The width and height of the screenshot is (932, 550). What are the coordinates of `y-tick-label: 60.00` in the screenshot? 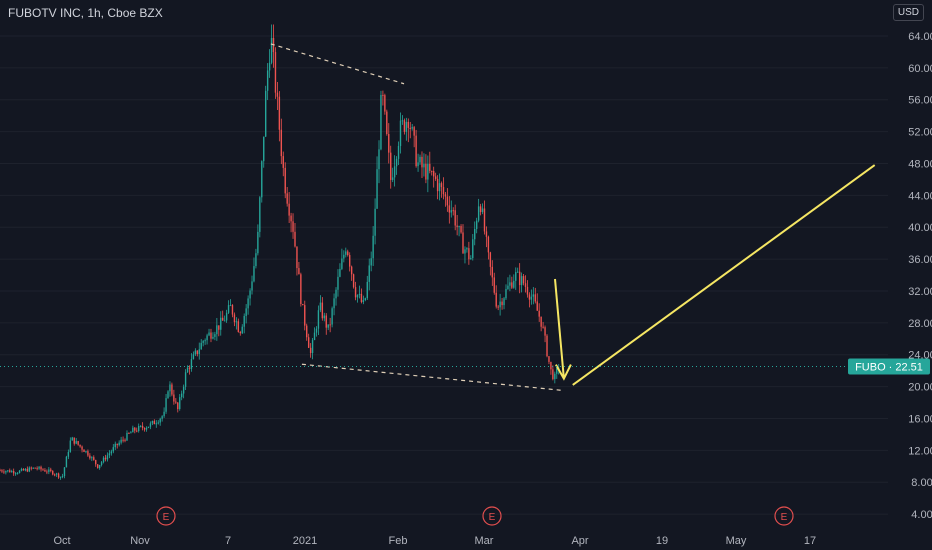 It's located at (920, 69).